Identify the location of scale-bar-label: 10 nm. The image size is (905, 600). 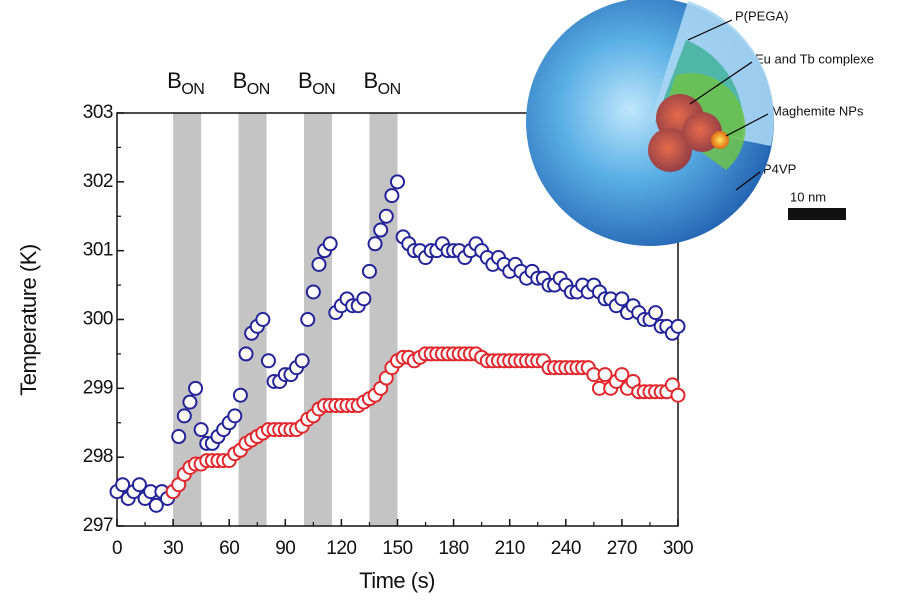
(808, 196).